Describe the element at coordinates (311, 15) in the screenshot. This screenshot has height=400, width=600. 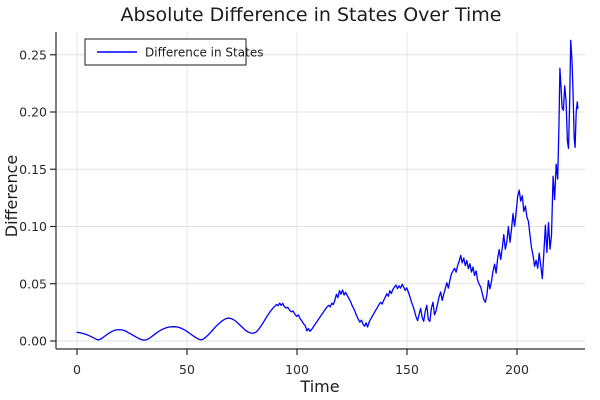
I see `chart-title: Absolute Difference in States Over Time` at that location.